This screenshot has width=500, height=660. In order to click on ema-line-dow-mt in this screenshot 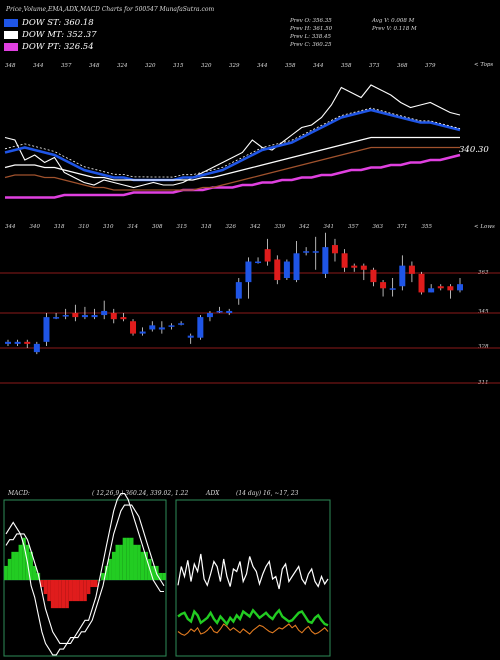, I will do `click(232, 158)`.